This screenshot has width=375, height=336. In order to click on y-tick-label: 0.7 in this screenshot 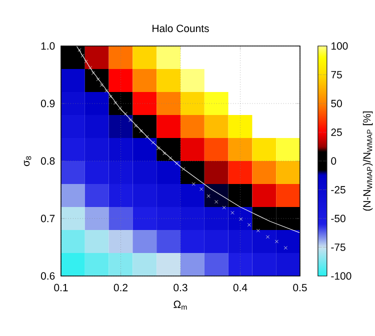, I will do `click(47, 218)`.